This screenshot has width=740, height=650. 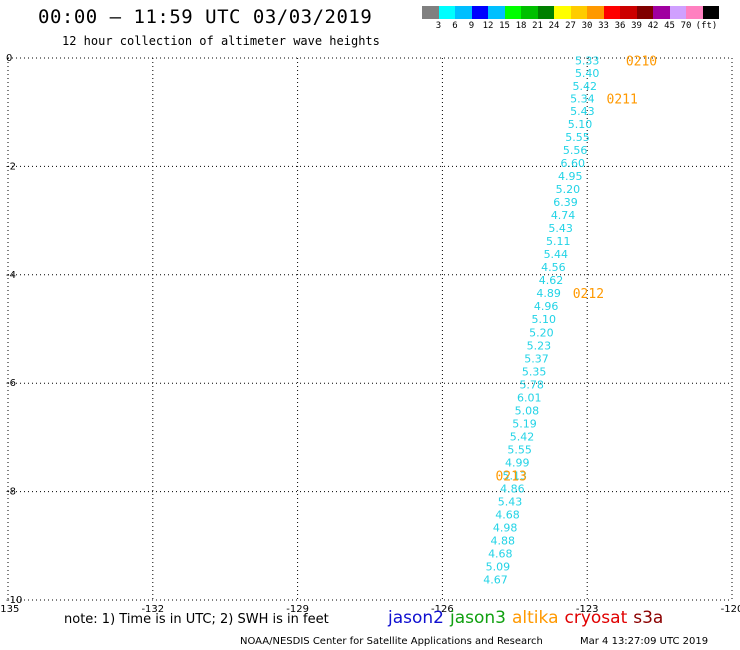 What do you see at coordinates (587, 61) in the screenshot?
I see `wave-height-reading: 5.33` at bounding box center [587, 61].